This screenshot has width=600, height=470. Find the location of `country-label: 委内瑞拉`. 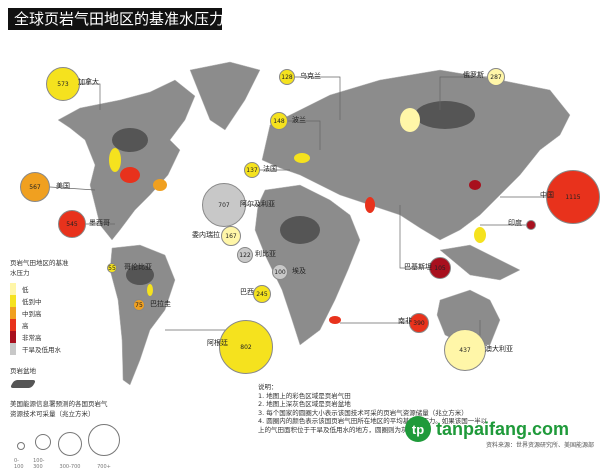

country-label: 委内瑞拉 is located at coordinates (206, 235).